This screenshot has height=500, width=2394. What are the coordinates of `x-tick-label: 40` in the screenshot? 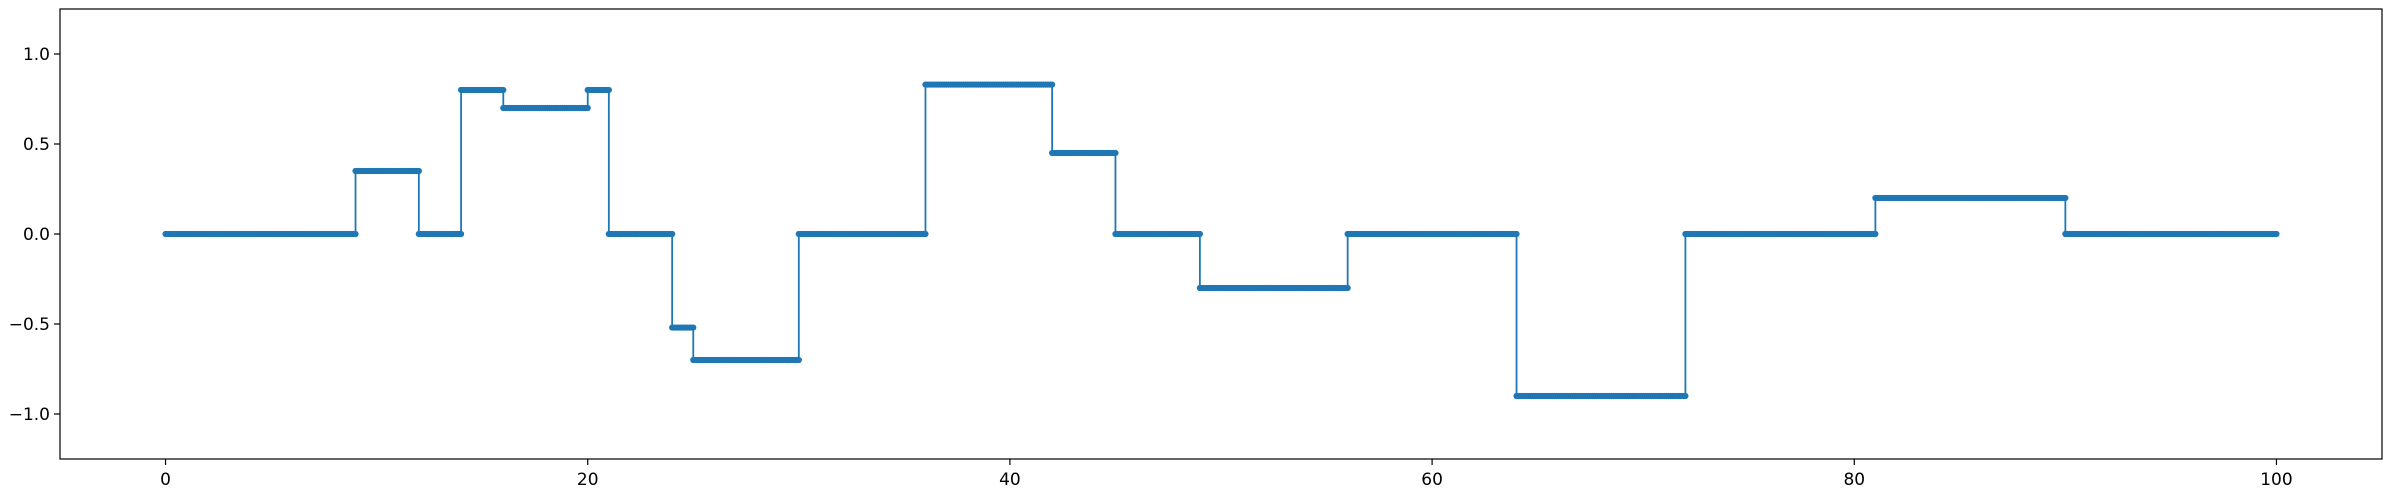 It's located at (1010, 480).